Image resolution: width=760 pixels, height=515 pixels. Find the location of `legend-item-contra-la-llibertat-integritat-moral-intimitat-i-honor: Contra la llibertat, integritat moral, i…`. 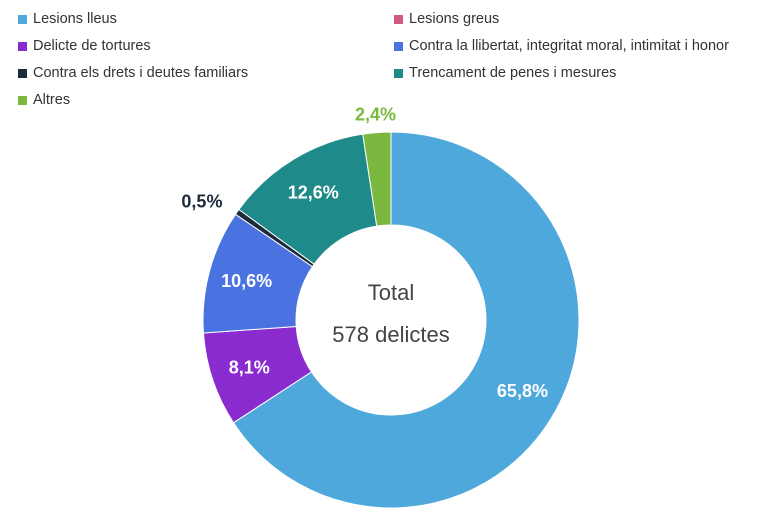

legend-item-contra-la-llibertat-integritat-moral-intimitat-i-honor: Contra la llibertat, integritat moral, i… is located at coordinates (561, 46).